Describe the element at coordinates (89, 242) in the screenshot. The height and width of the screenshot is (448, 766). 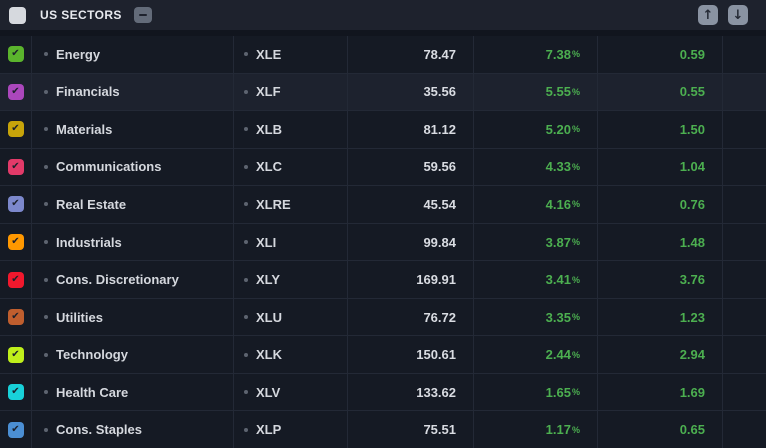
I see `sector-name: Industrials` at that location.